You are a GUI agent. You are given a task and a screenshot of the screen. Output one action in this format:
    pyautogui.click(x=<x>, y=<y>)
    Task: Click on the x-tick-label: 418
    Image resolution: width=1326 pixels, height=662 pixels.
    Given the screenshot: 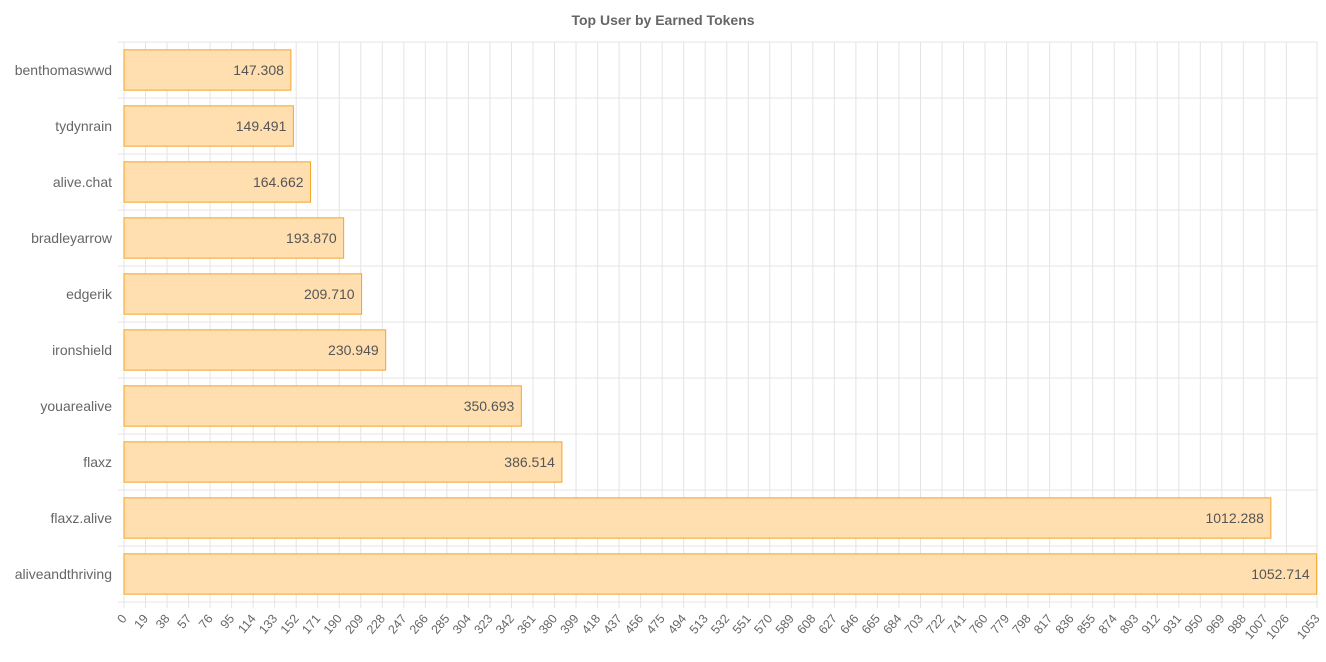 What is the action you would take?
    pyautogui.click(x=591, y=624)
    